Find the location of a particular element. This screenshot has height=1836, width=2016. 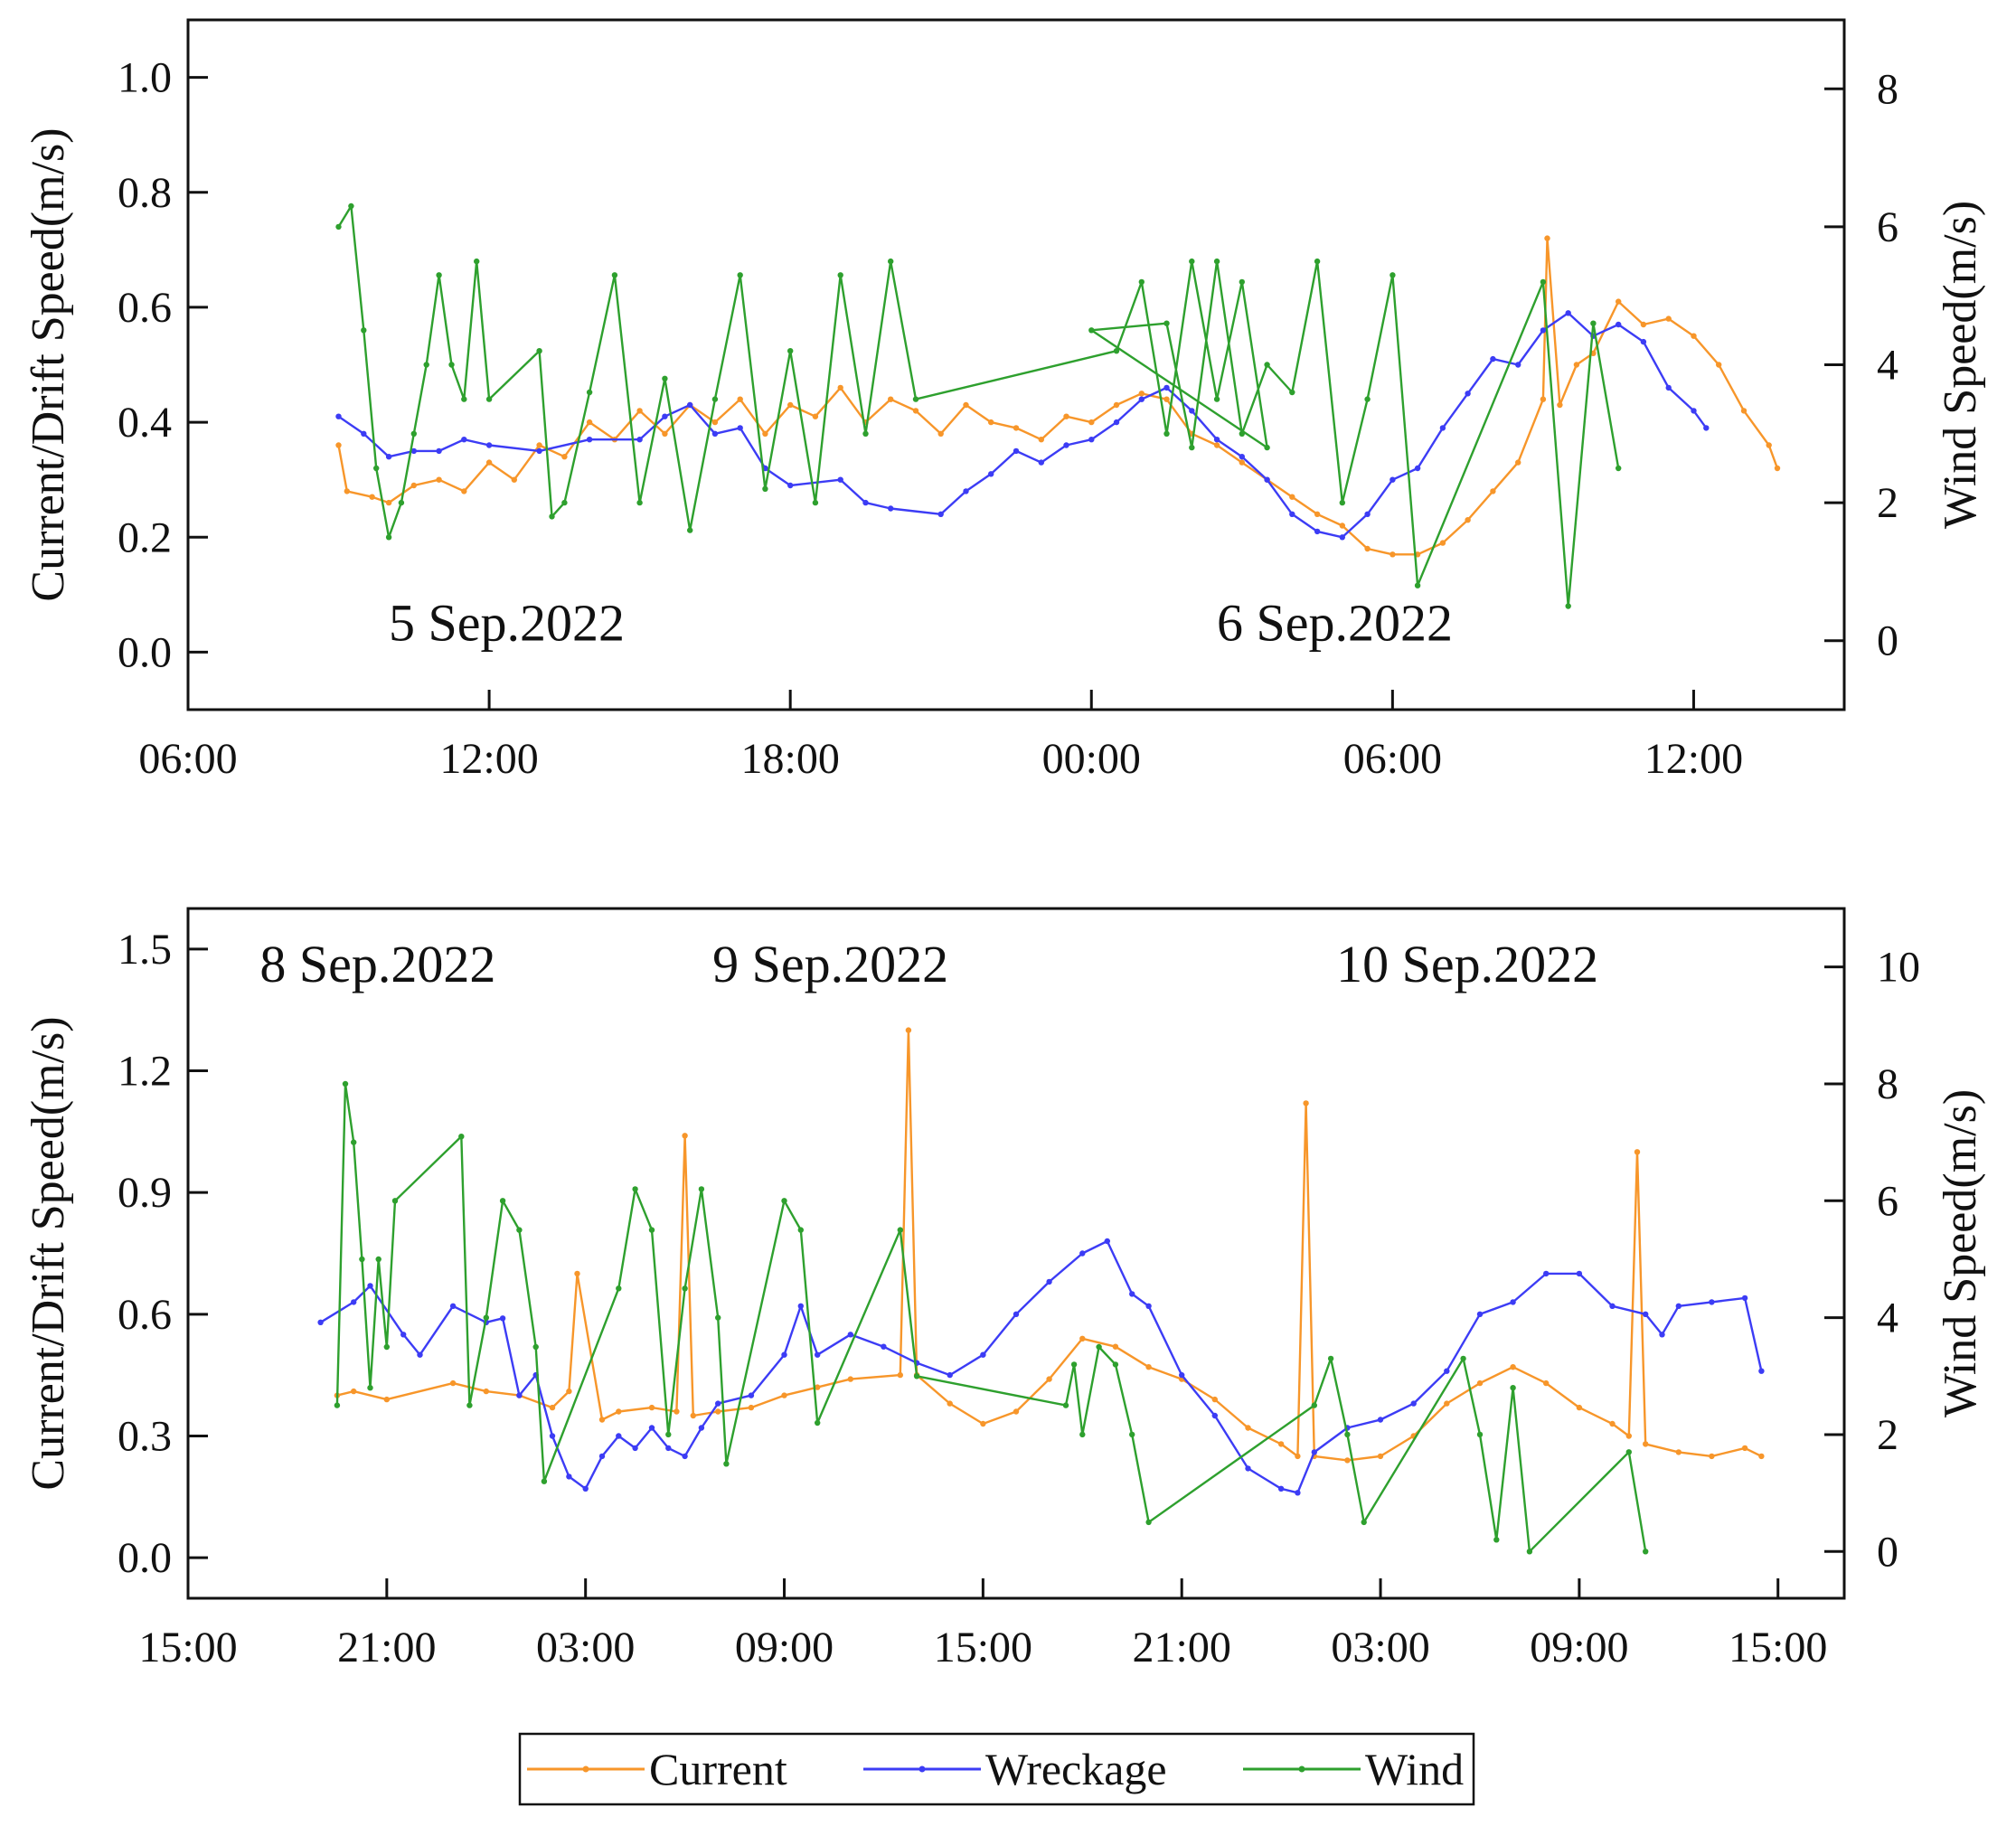

y-tick-label: 1.0 is located at coordinates (145, 78).